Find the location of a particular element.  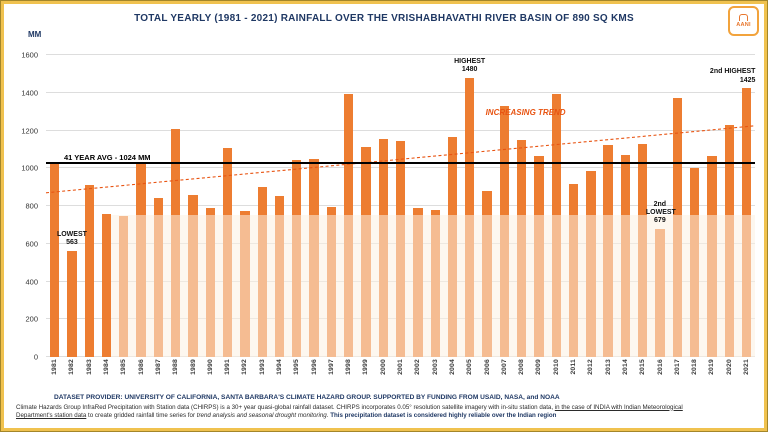

x-tick-1991: 1991 is located at coordinates (228, 367).